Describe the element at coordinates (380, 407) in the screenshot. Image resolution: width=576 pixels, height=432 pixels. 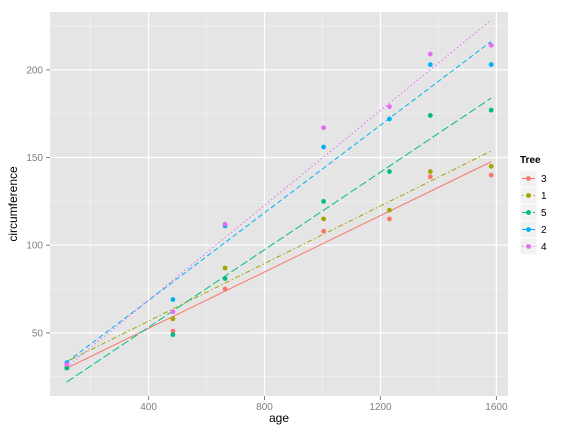
I see `x-tick-label: 1200` at that location.